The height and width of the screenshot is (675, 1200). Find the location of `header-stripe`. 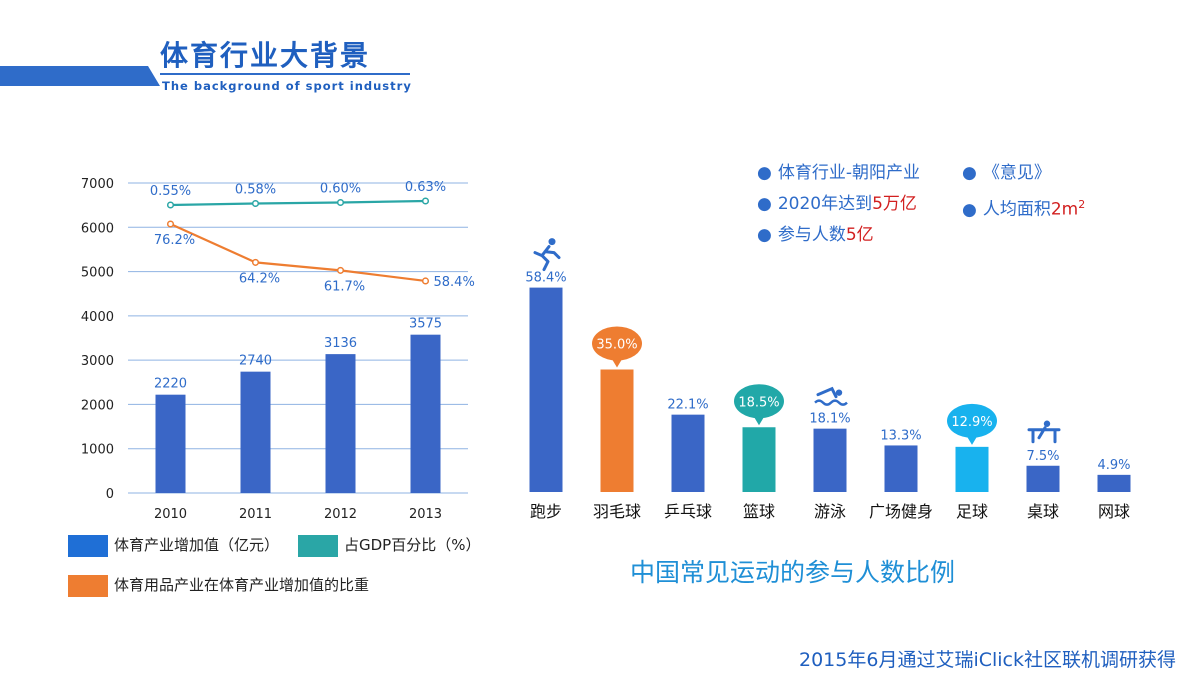

header-stripe is located at coordinates (80, 76).